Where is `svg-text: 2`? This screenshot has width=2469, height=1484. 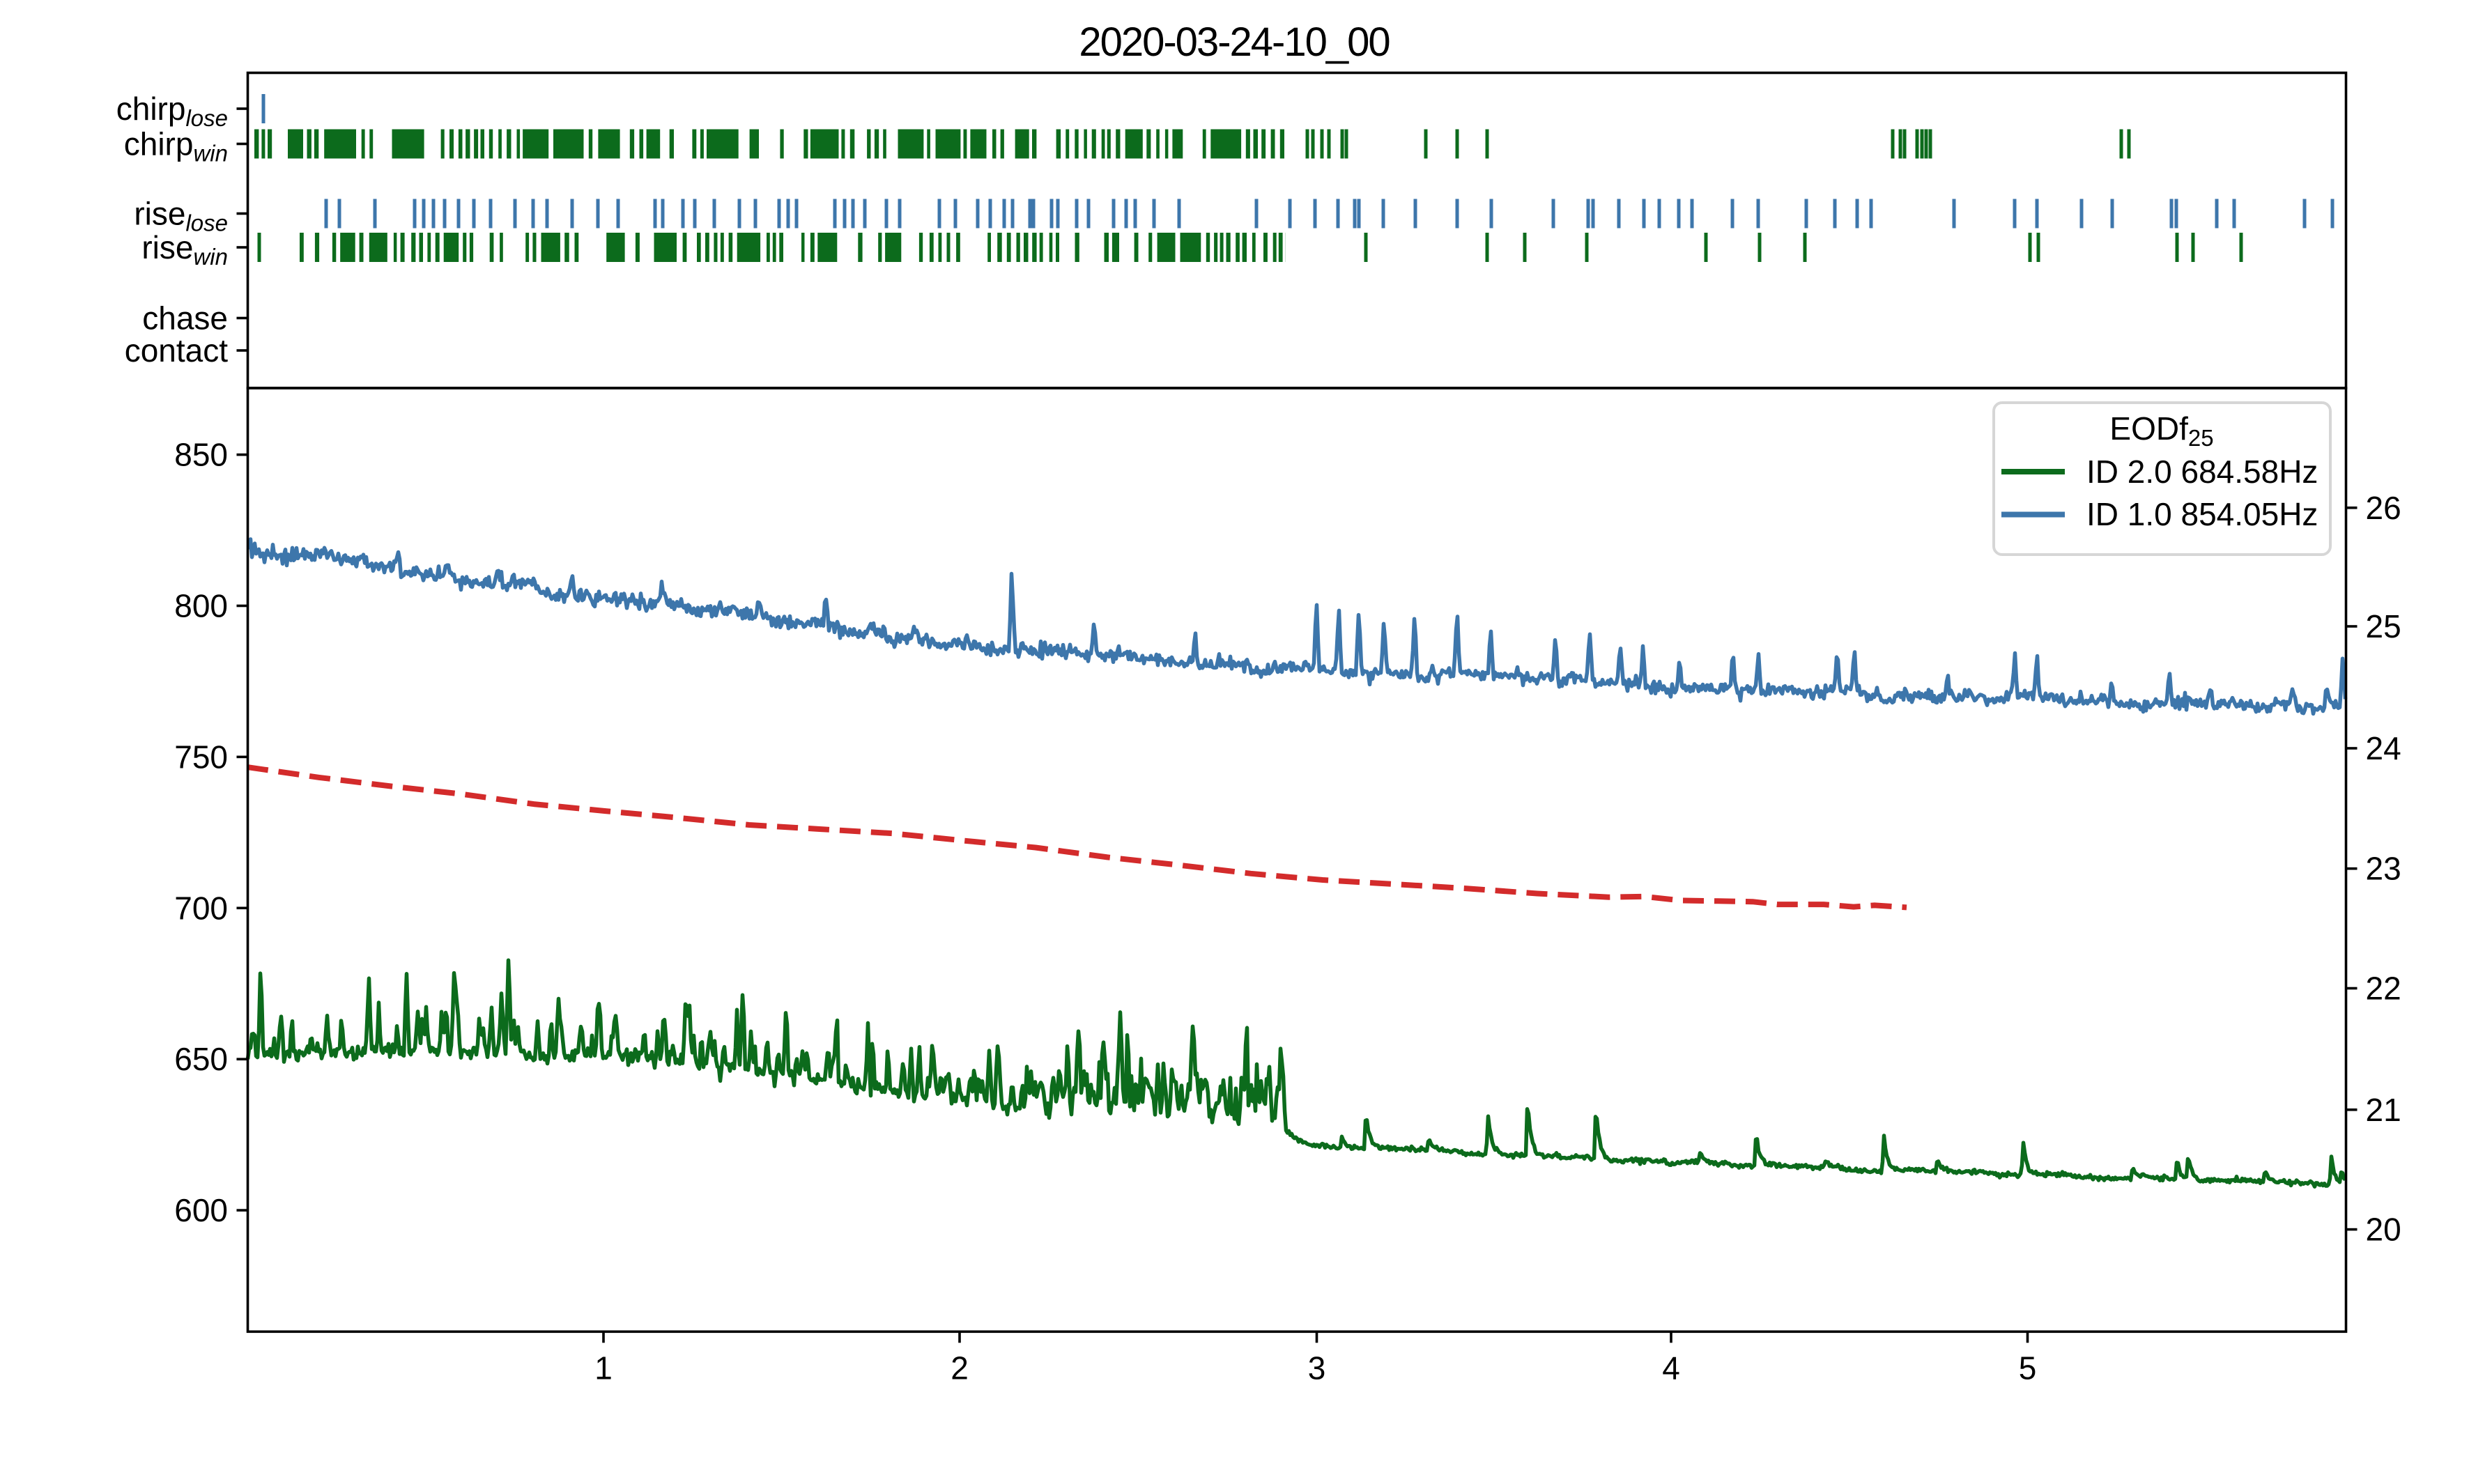
svg-text: 2 is located at coordinates (960, 1368).